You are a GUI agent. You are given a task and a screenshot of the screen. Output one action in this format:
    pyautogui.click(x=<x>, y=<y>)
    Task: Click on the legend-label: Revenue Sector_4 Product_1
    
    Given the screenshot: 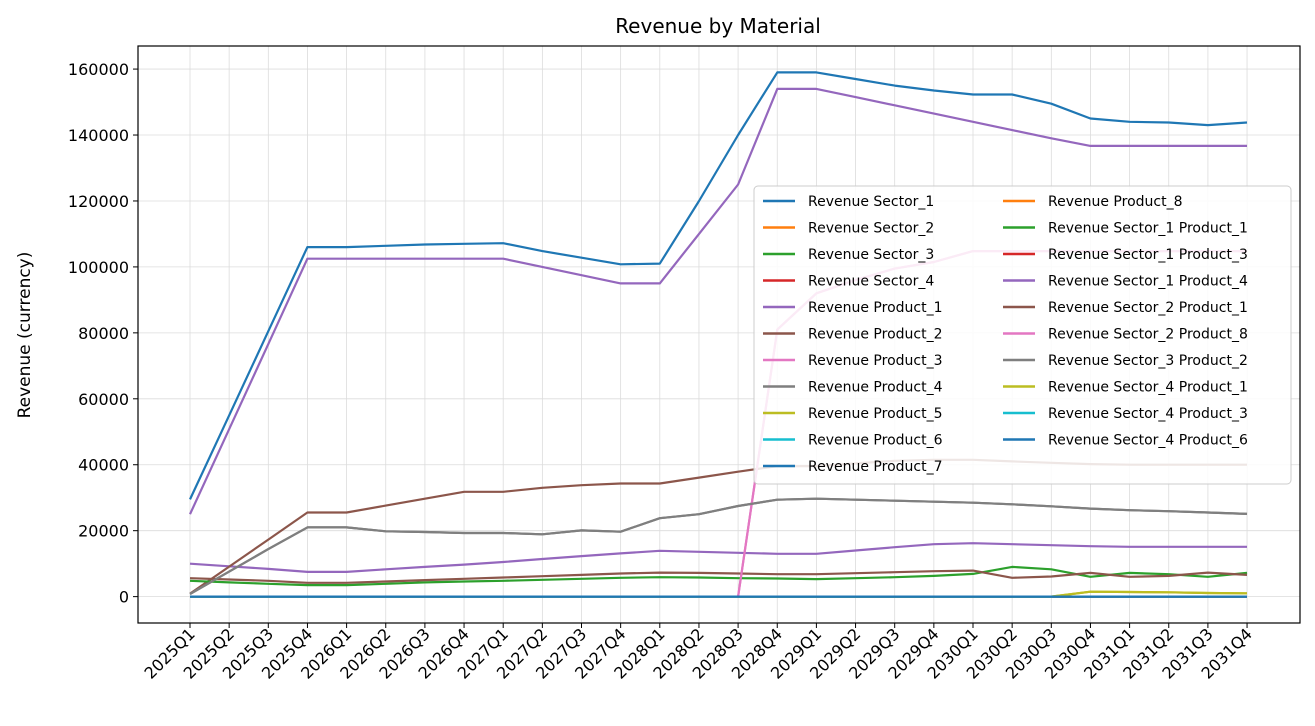 What is the action you would take?
    pyautogui.click(x=1148, y=388)
    